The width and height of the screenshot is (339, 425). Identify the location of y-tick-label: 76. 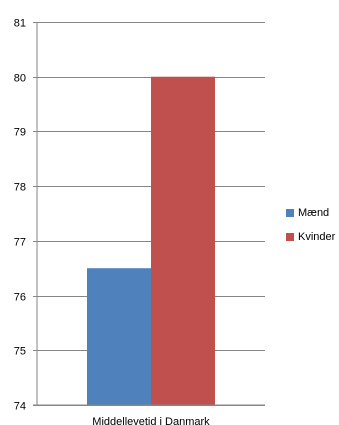
(20, 298).